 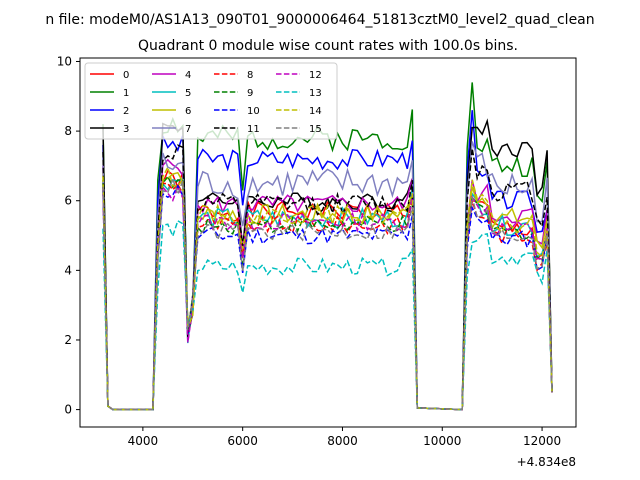 What do you see at coordinates (126, 129) in the screenshot?
I see `legend-label-3: 3` at bounding box center [126, 129].